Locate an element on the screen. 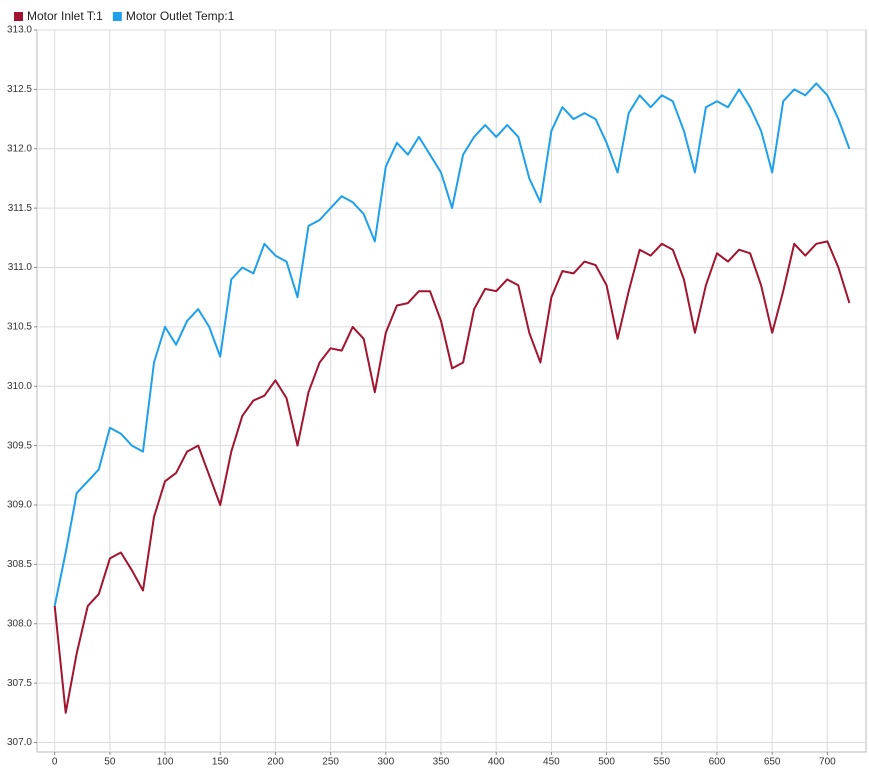  y-tick-label: 307.5 is located at coordinates (19, 683).